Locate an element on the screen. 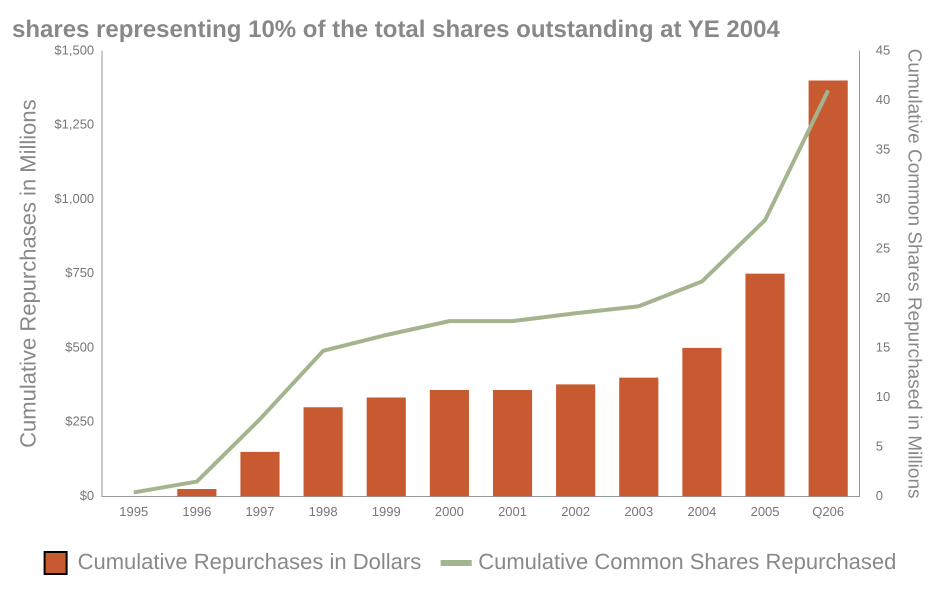 This screenshot has width=943, height=600. y-tick-label: $500 is located at coordinates (79, 346).